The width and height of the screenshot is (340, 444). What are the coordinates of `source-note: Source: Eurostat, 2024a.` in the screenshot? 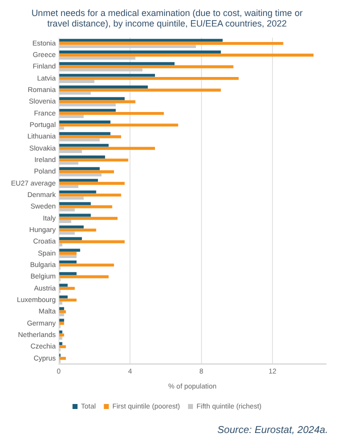 It's located at (272, 430).